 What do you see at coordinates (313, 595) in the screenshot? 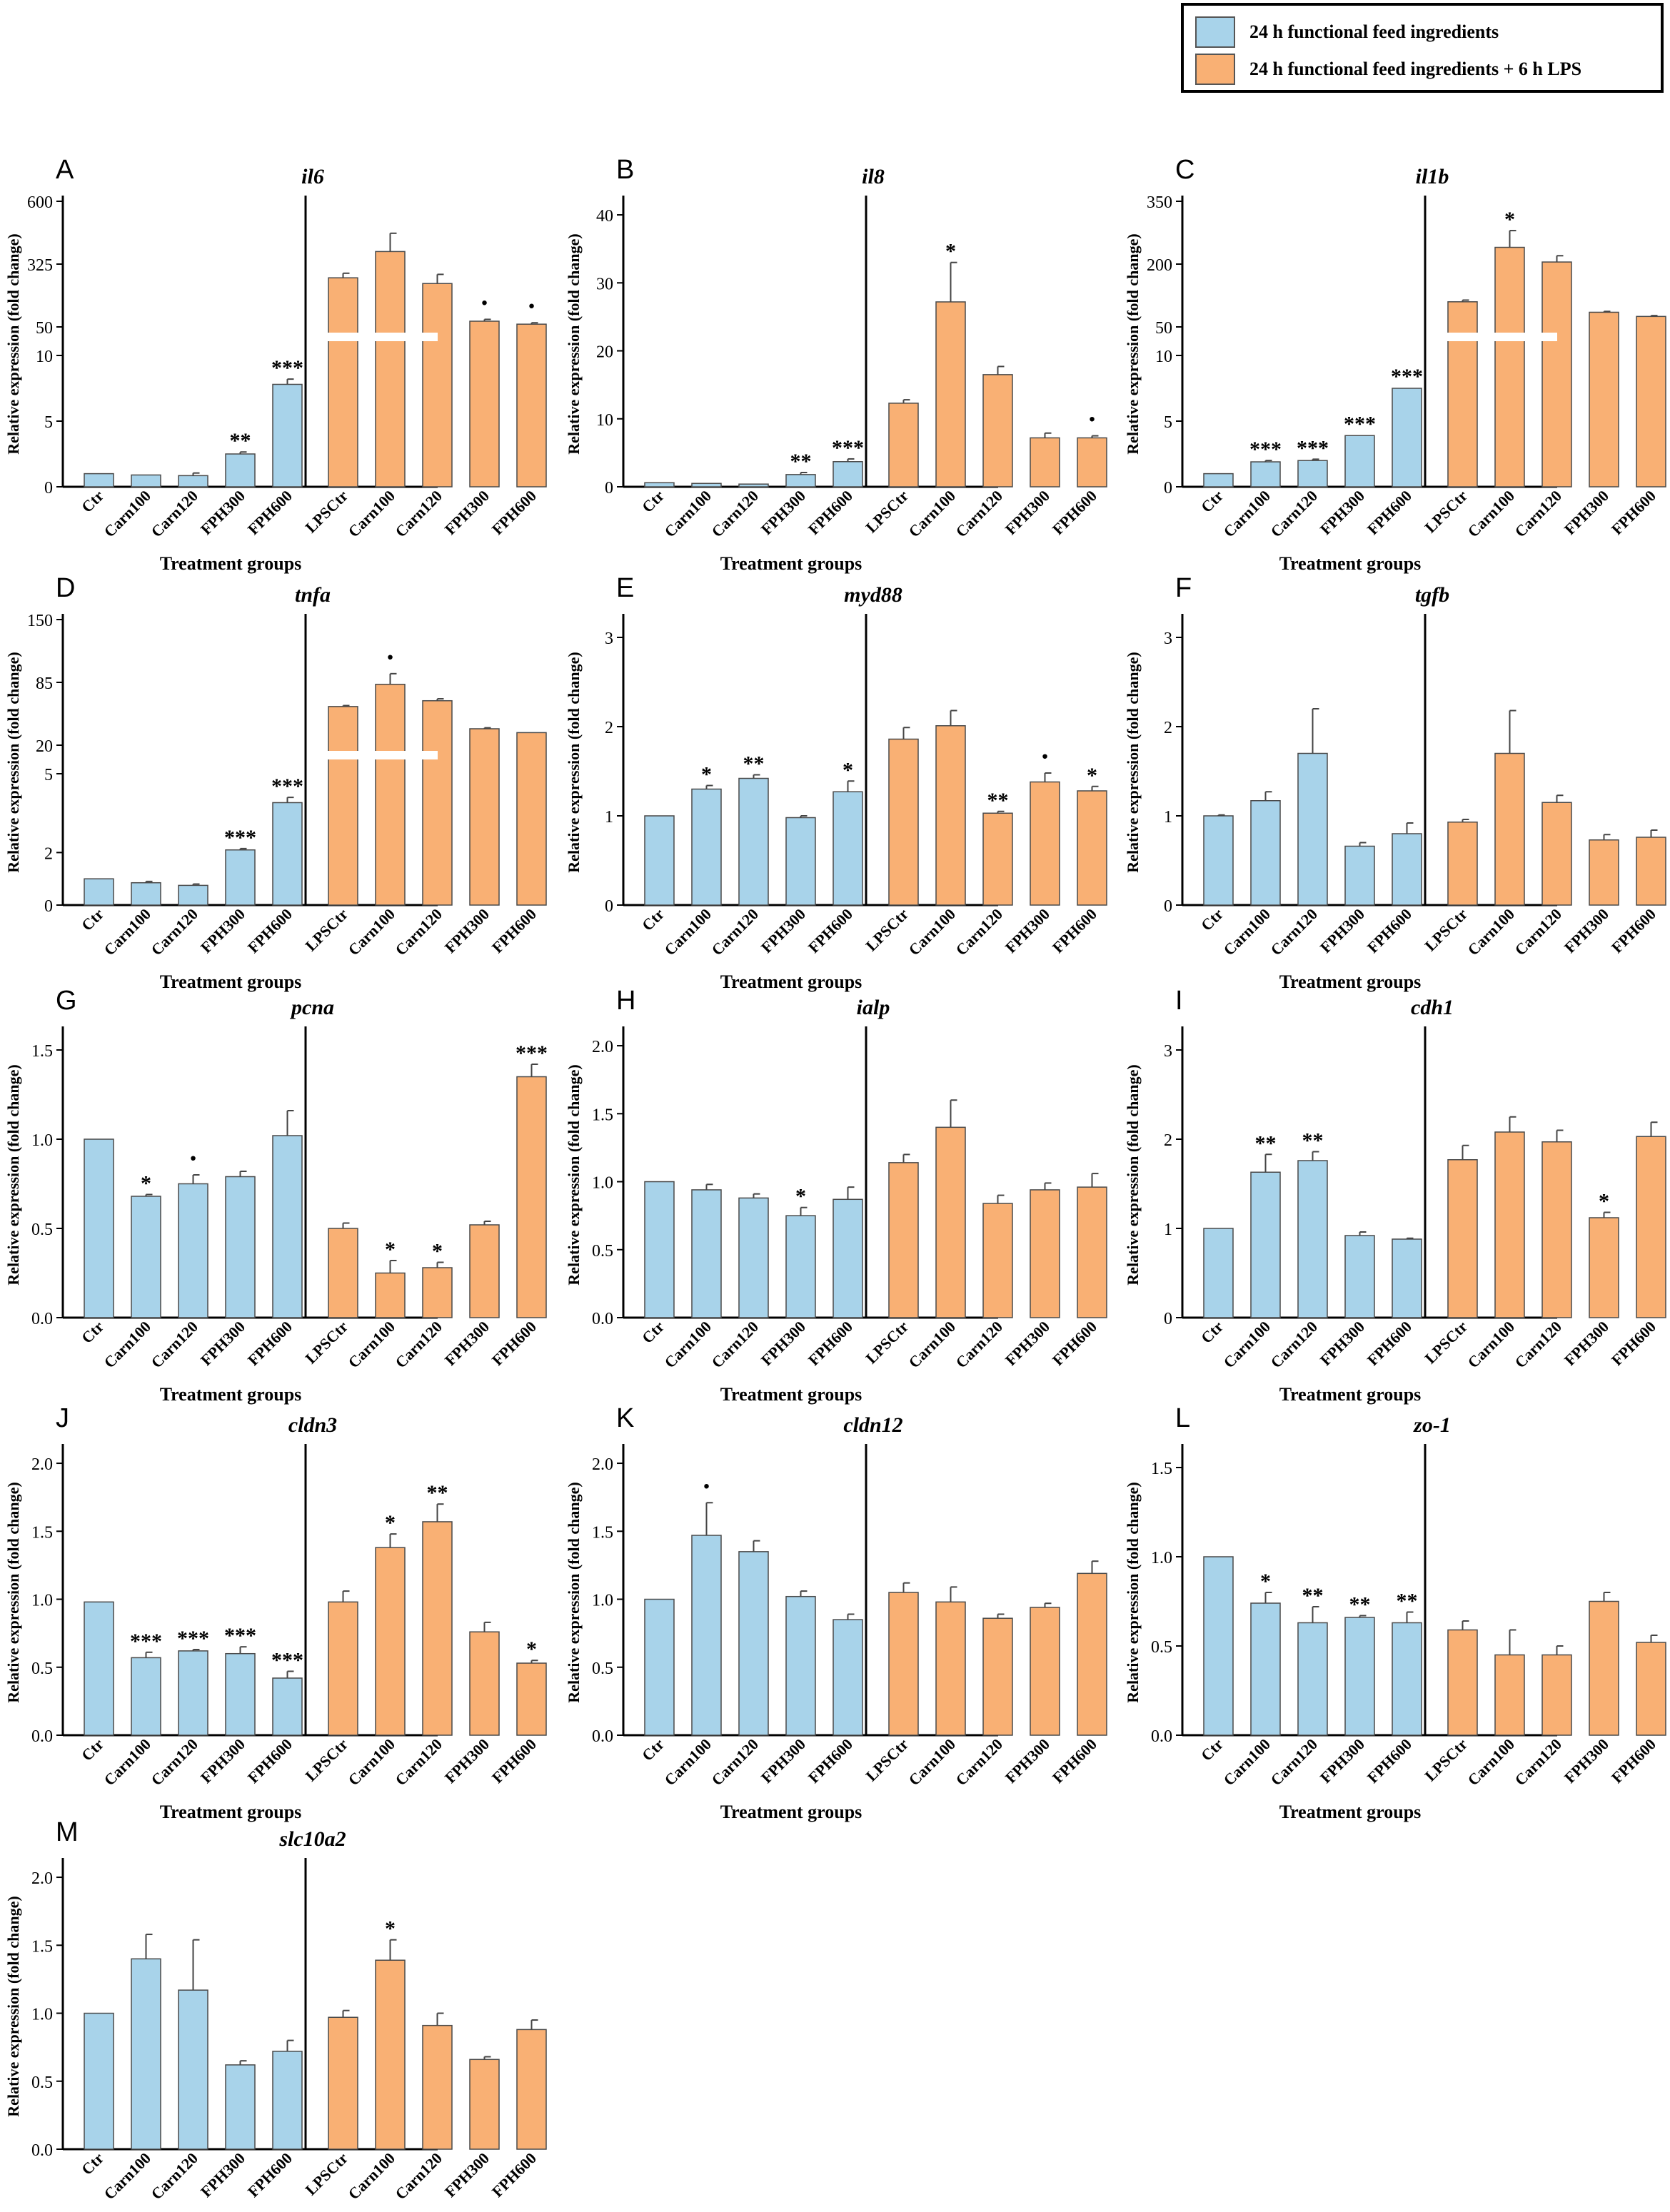
I see `gene-title: tnfa` at bounding box center [313, 595].